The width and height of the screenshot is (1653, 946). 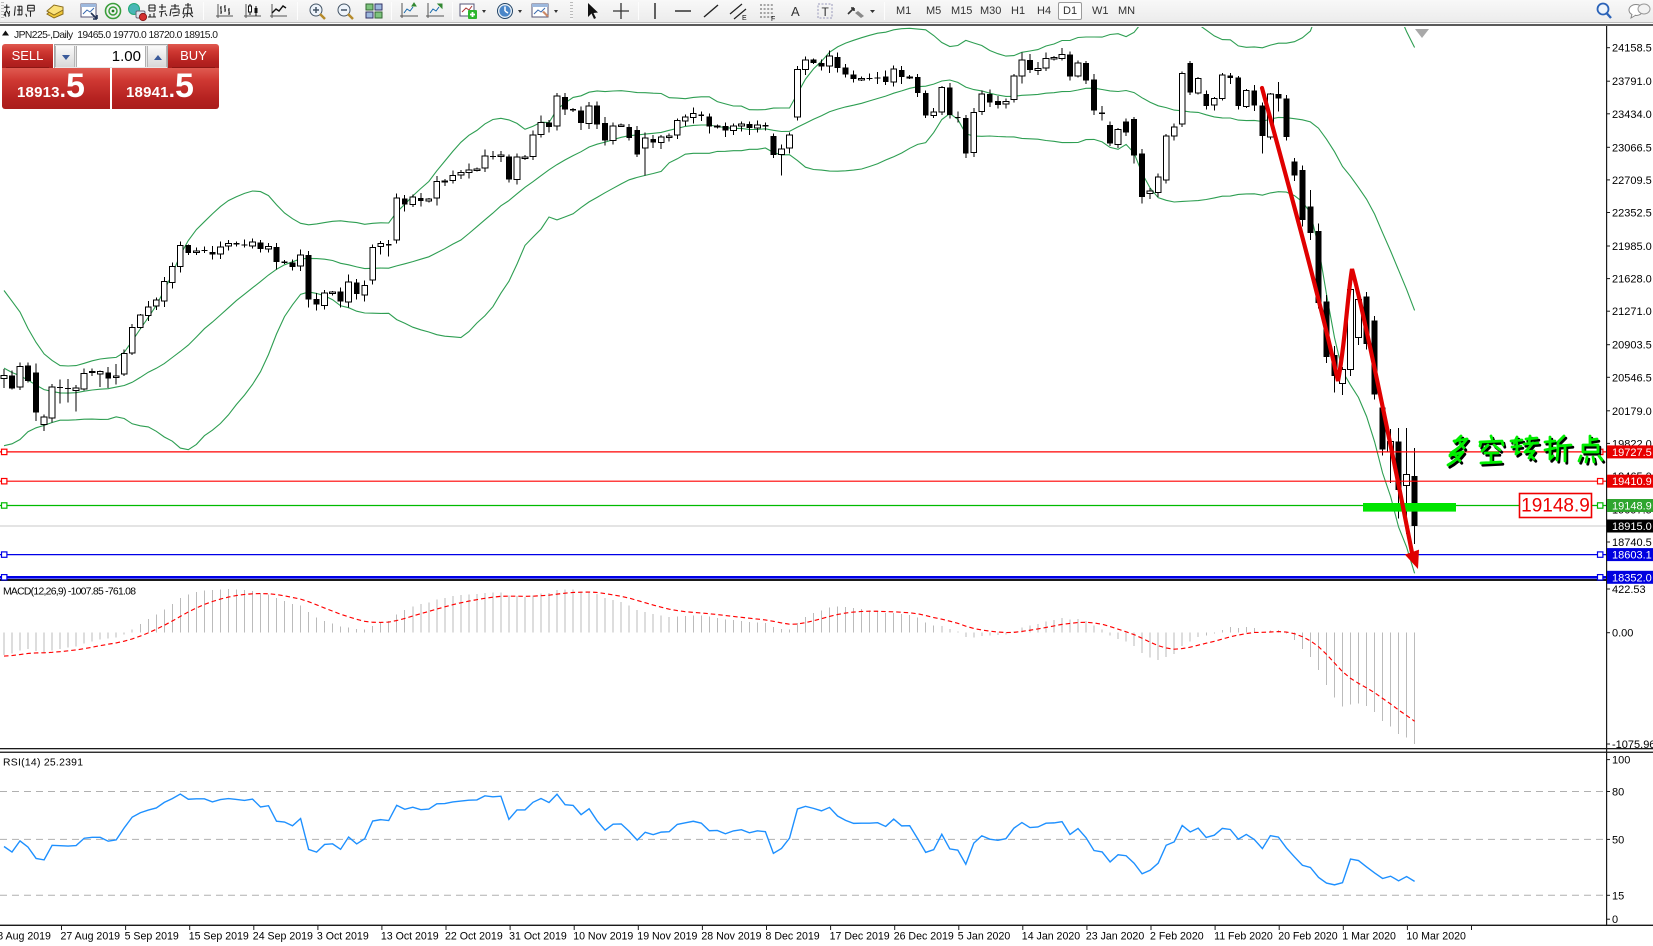 I want to click on svg-text: 27 Aug 2019, so click(x=91, y=937).